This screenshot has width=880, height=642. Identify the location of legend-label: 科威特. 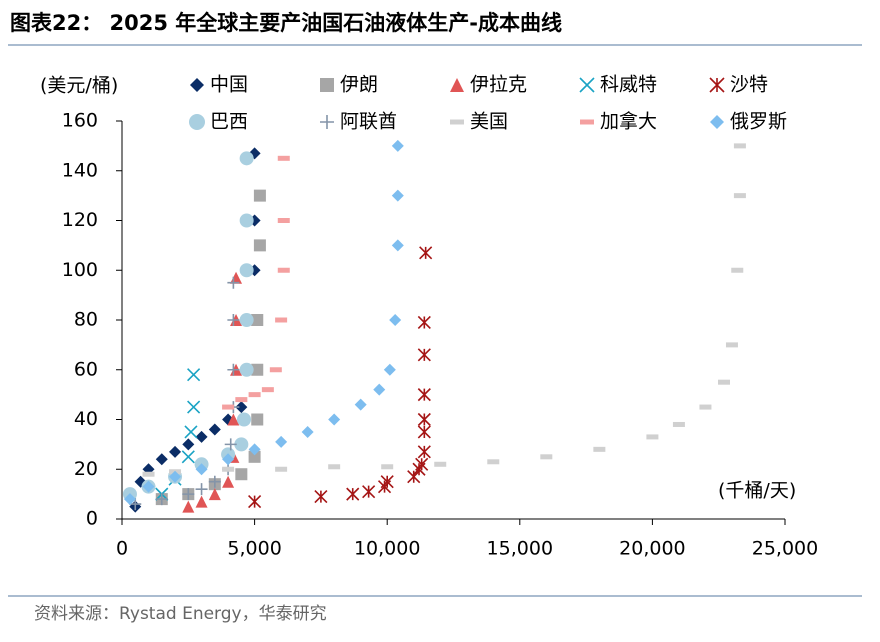
(628, 85).